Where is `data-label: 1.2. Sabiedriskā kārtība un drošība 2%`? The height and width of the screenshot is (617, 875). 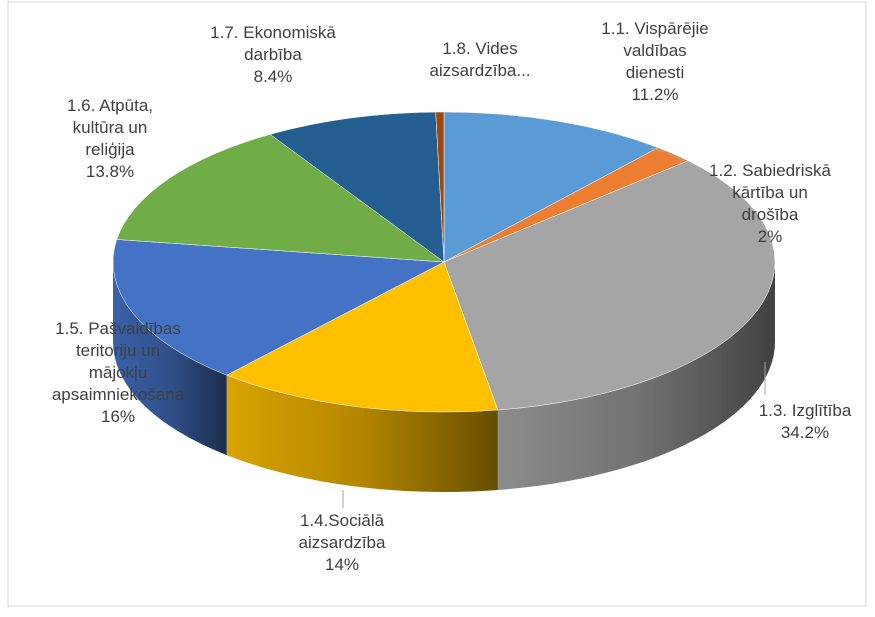
data-label: 1.2. Sabiedriskā kārtība un drošība 2% is located at coordinates (770, 204).